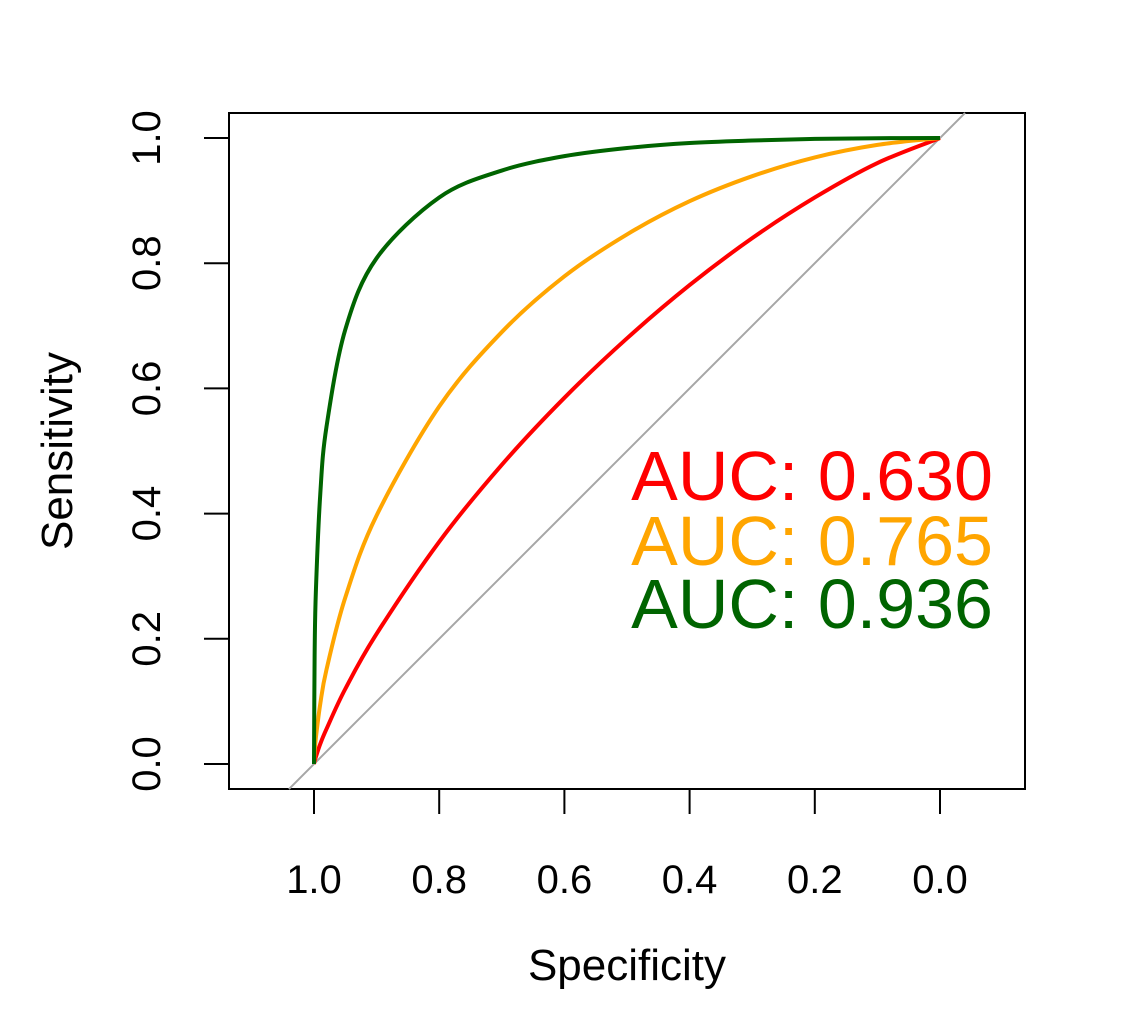  I want to click on y-axis-label: Sensitivity, so click(57, 451).